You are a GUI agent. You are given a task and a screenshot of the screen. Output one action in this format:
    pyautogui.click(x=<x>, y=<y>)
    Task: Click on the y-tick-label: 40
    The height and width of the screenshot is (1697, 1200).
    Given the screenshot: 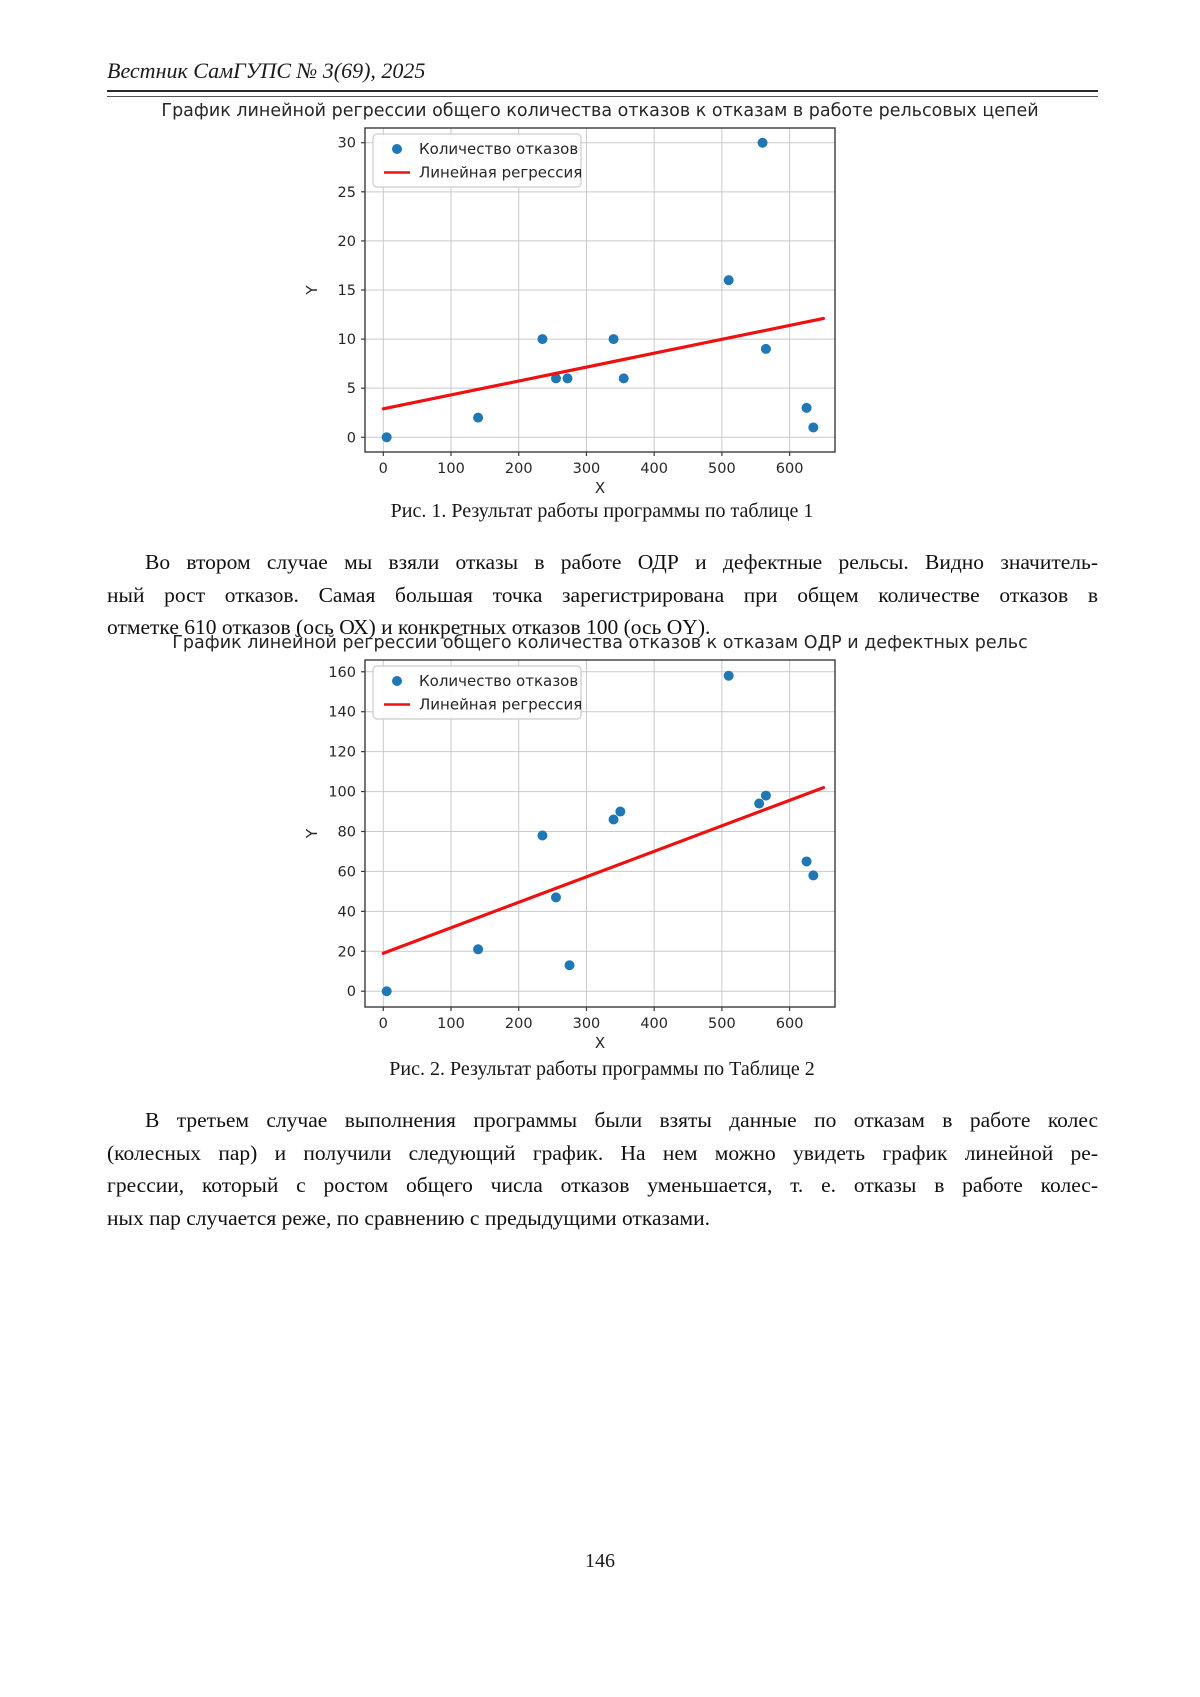 What is the action you would take?
    pyautogui.click(x=347, y=912)
    